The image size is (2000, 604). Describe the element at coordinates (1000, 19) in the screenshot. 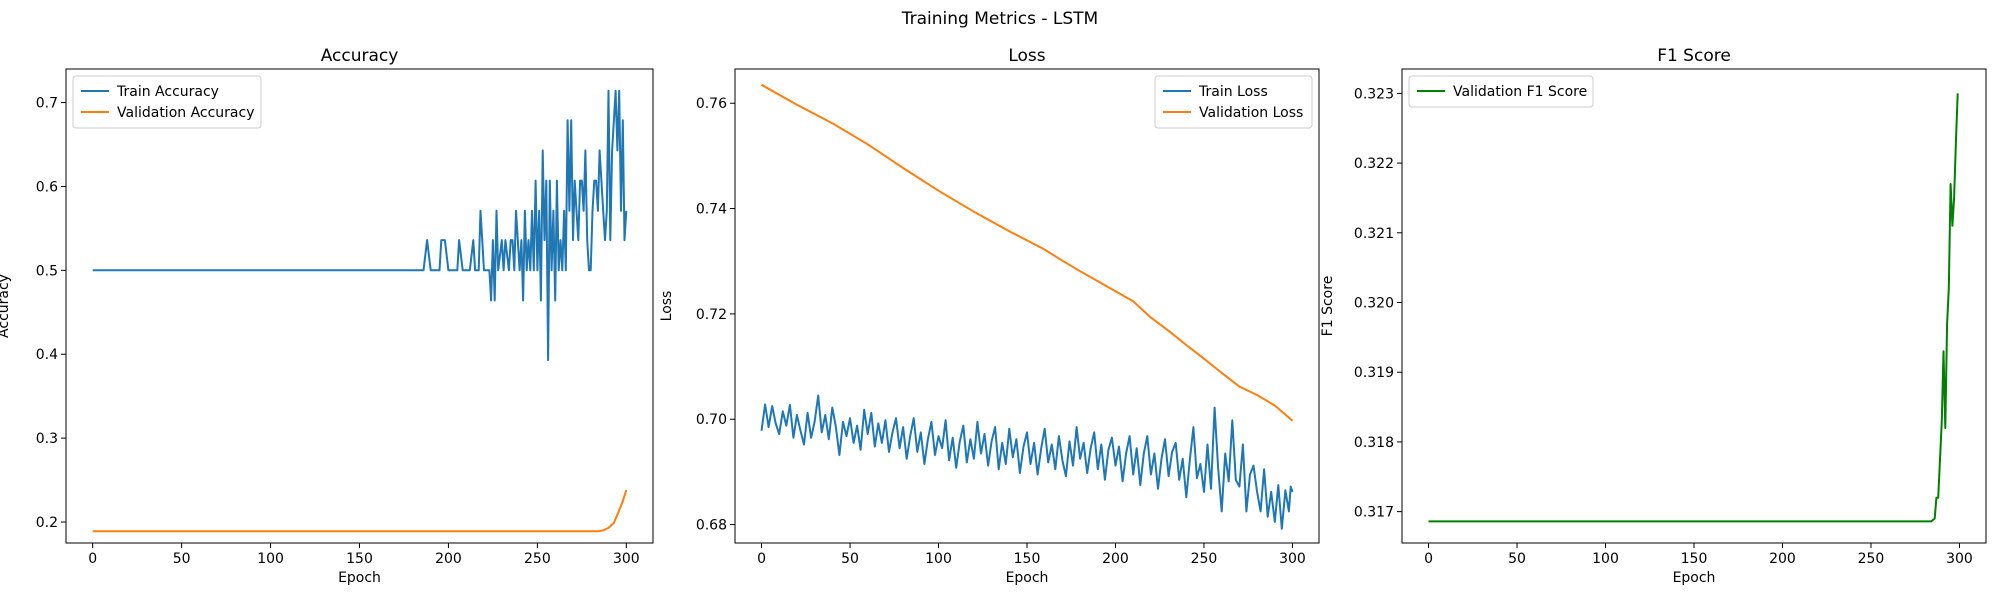

I see `figure-title: Training Metrics - LSTM` at that location.